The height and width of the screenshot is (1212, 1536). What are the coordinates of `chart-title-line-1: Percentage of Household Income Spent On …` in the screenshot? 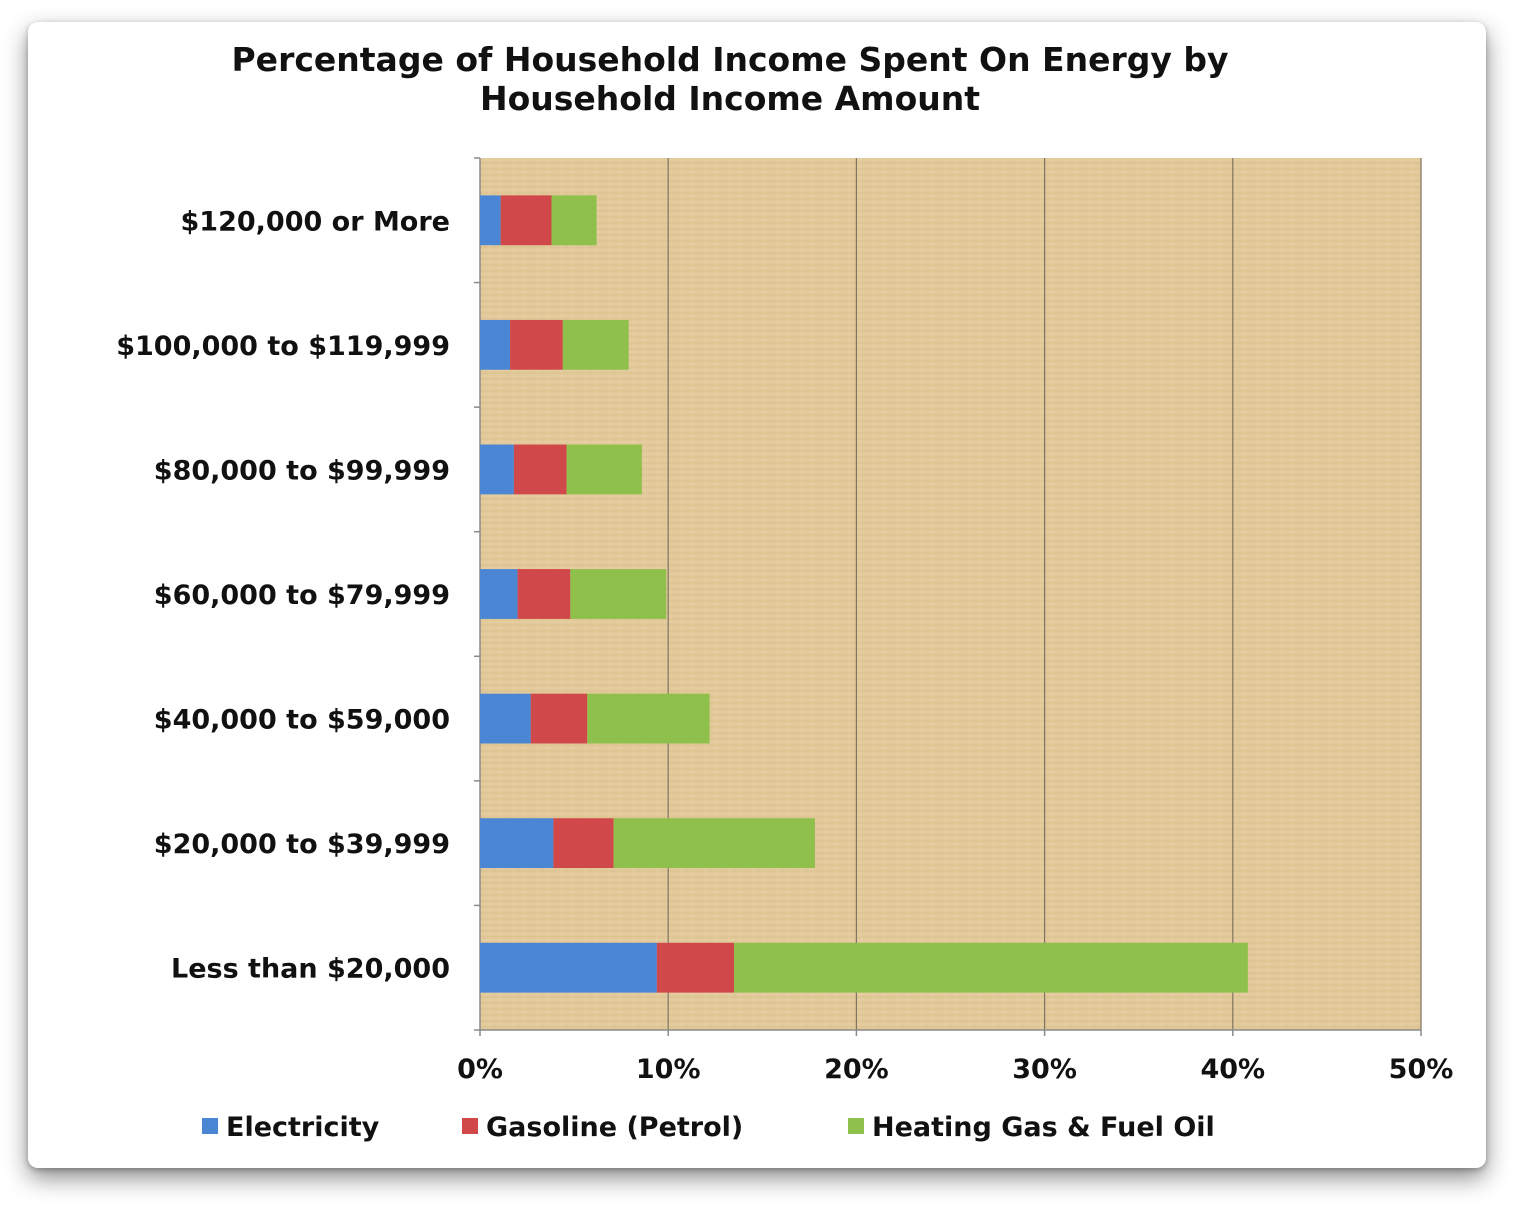 It's located at (730, 59).